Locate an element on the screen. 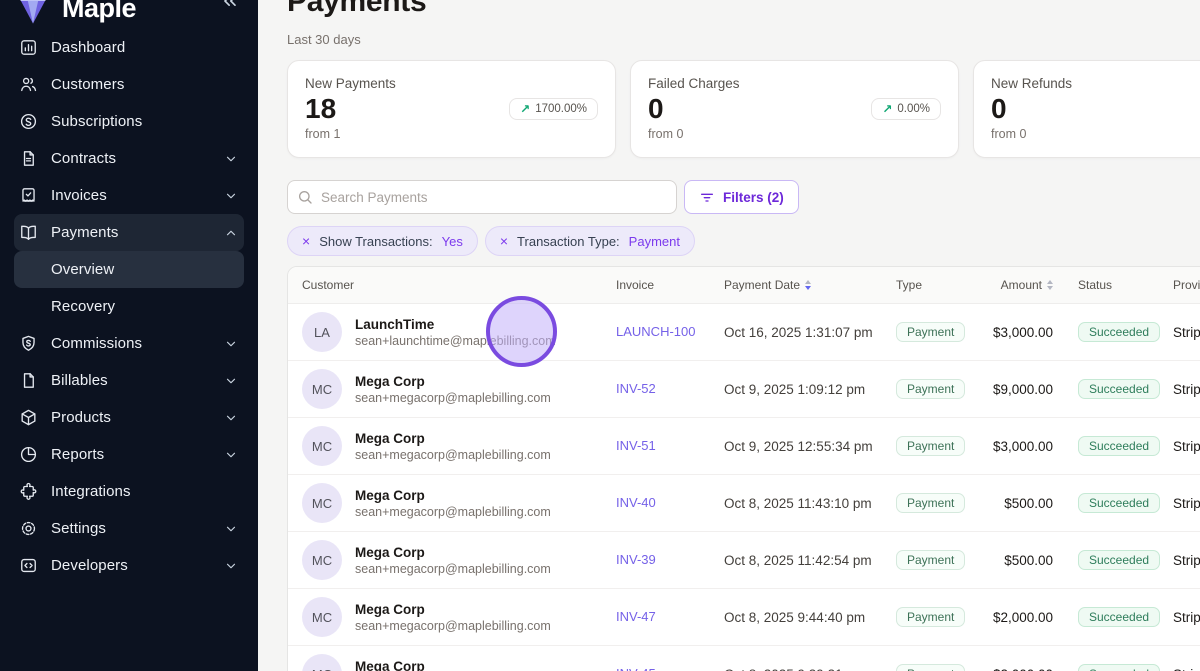 The height and width of the screenshot is (671, 1200). sidebar-item-integrations: Integrations is located at coordinates (129, 491).